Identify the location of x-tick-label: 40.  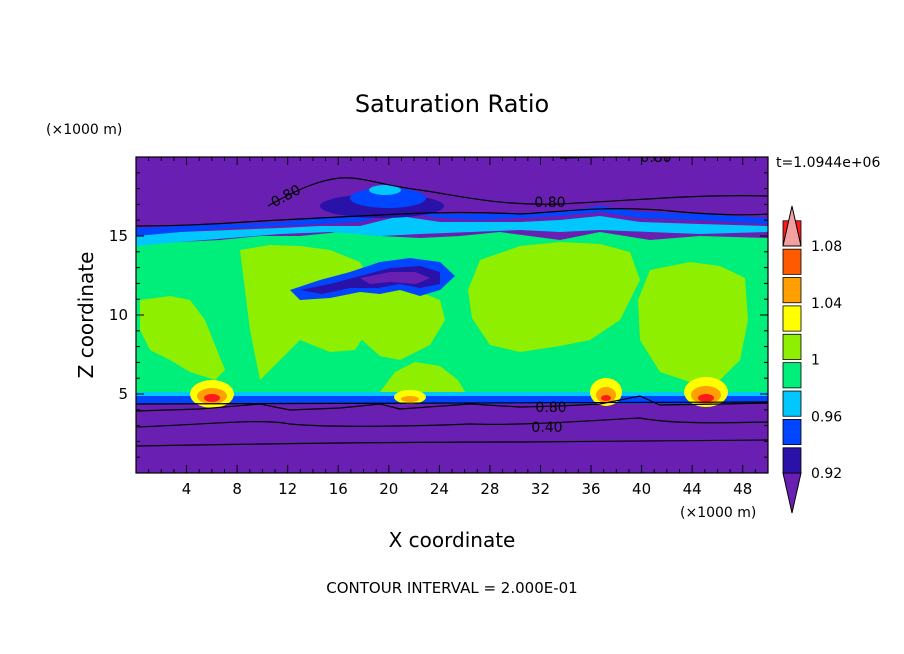
(641, 489).